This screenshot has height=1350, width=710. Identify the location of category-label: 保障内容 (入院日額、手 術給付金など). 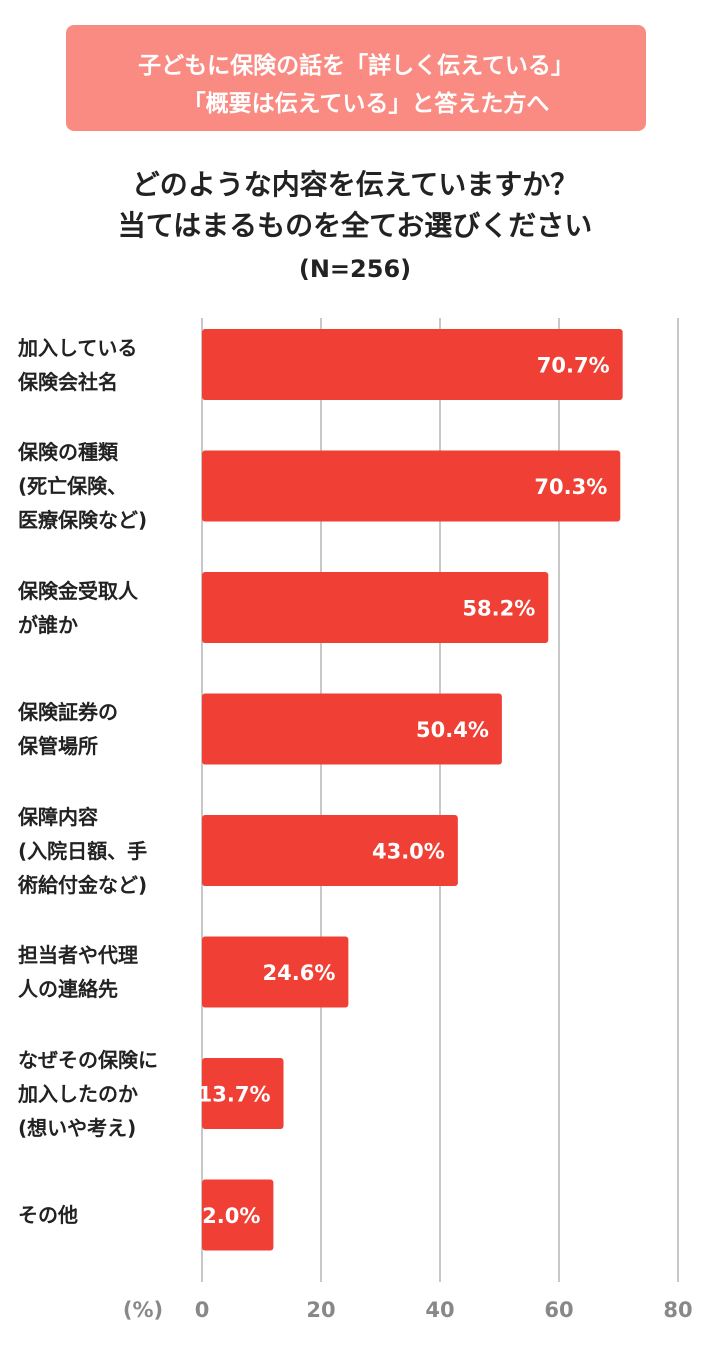
(82, 851).